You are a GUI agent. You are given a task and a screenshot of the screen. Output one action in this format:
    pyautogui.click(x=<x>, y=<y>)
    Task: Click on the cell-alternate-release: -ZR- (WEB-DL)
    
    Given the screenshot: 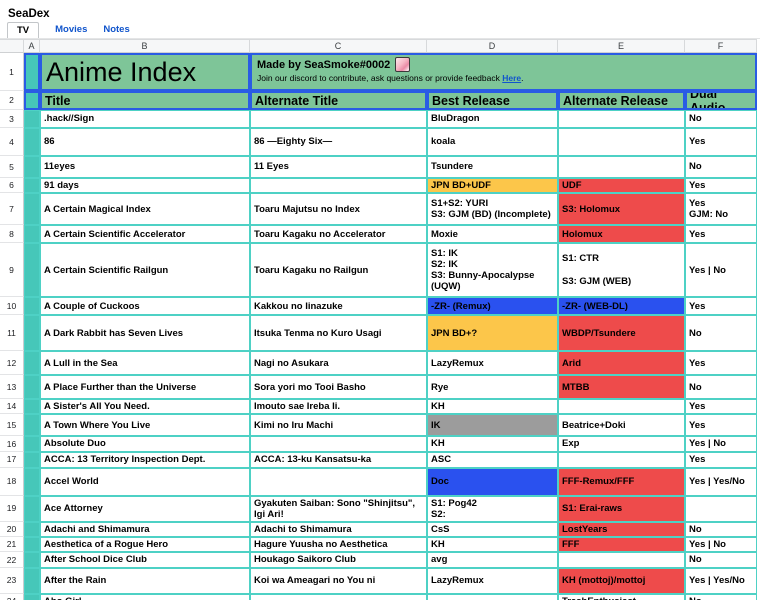 What is the action you would take?
    pyautogui.click(x=621, y=306)
    